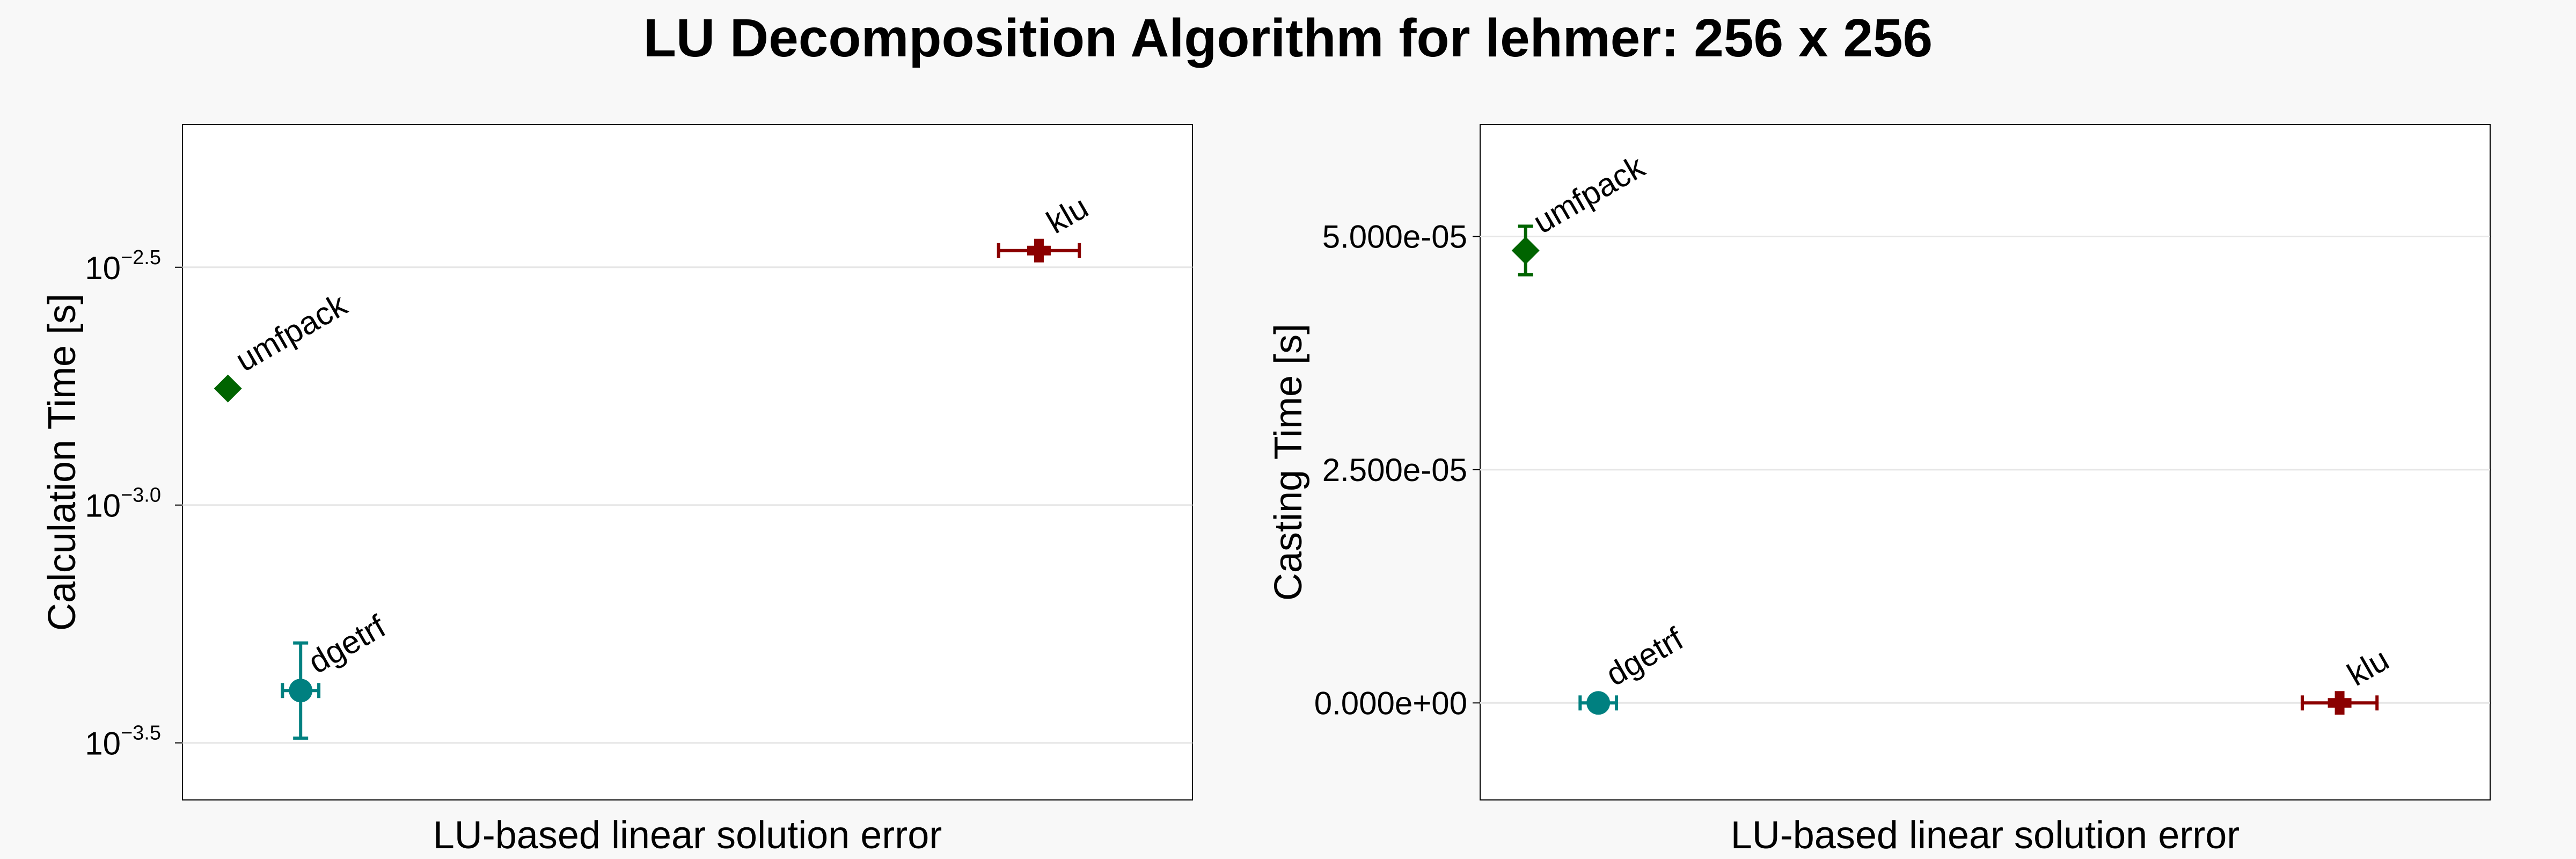 The height and width of the screenshot is (859, 2576). I want to click on y-tick-label: 5.000e-05, so click(1394, 237).